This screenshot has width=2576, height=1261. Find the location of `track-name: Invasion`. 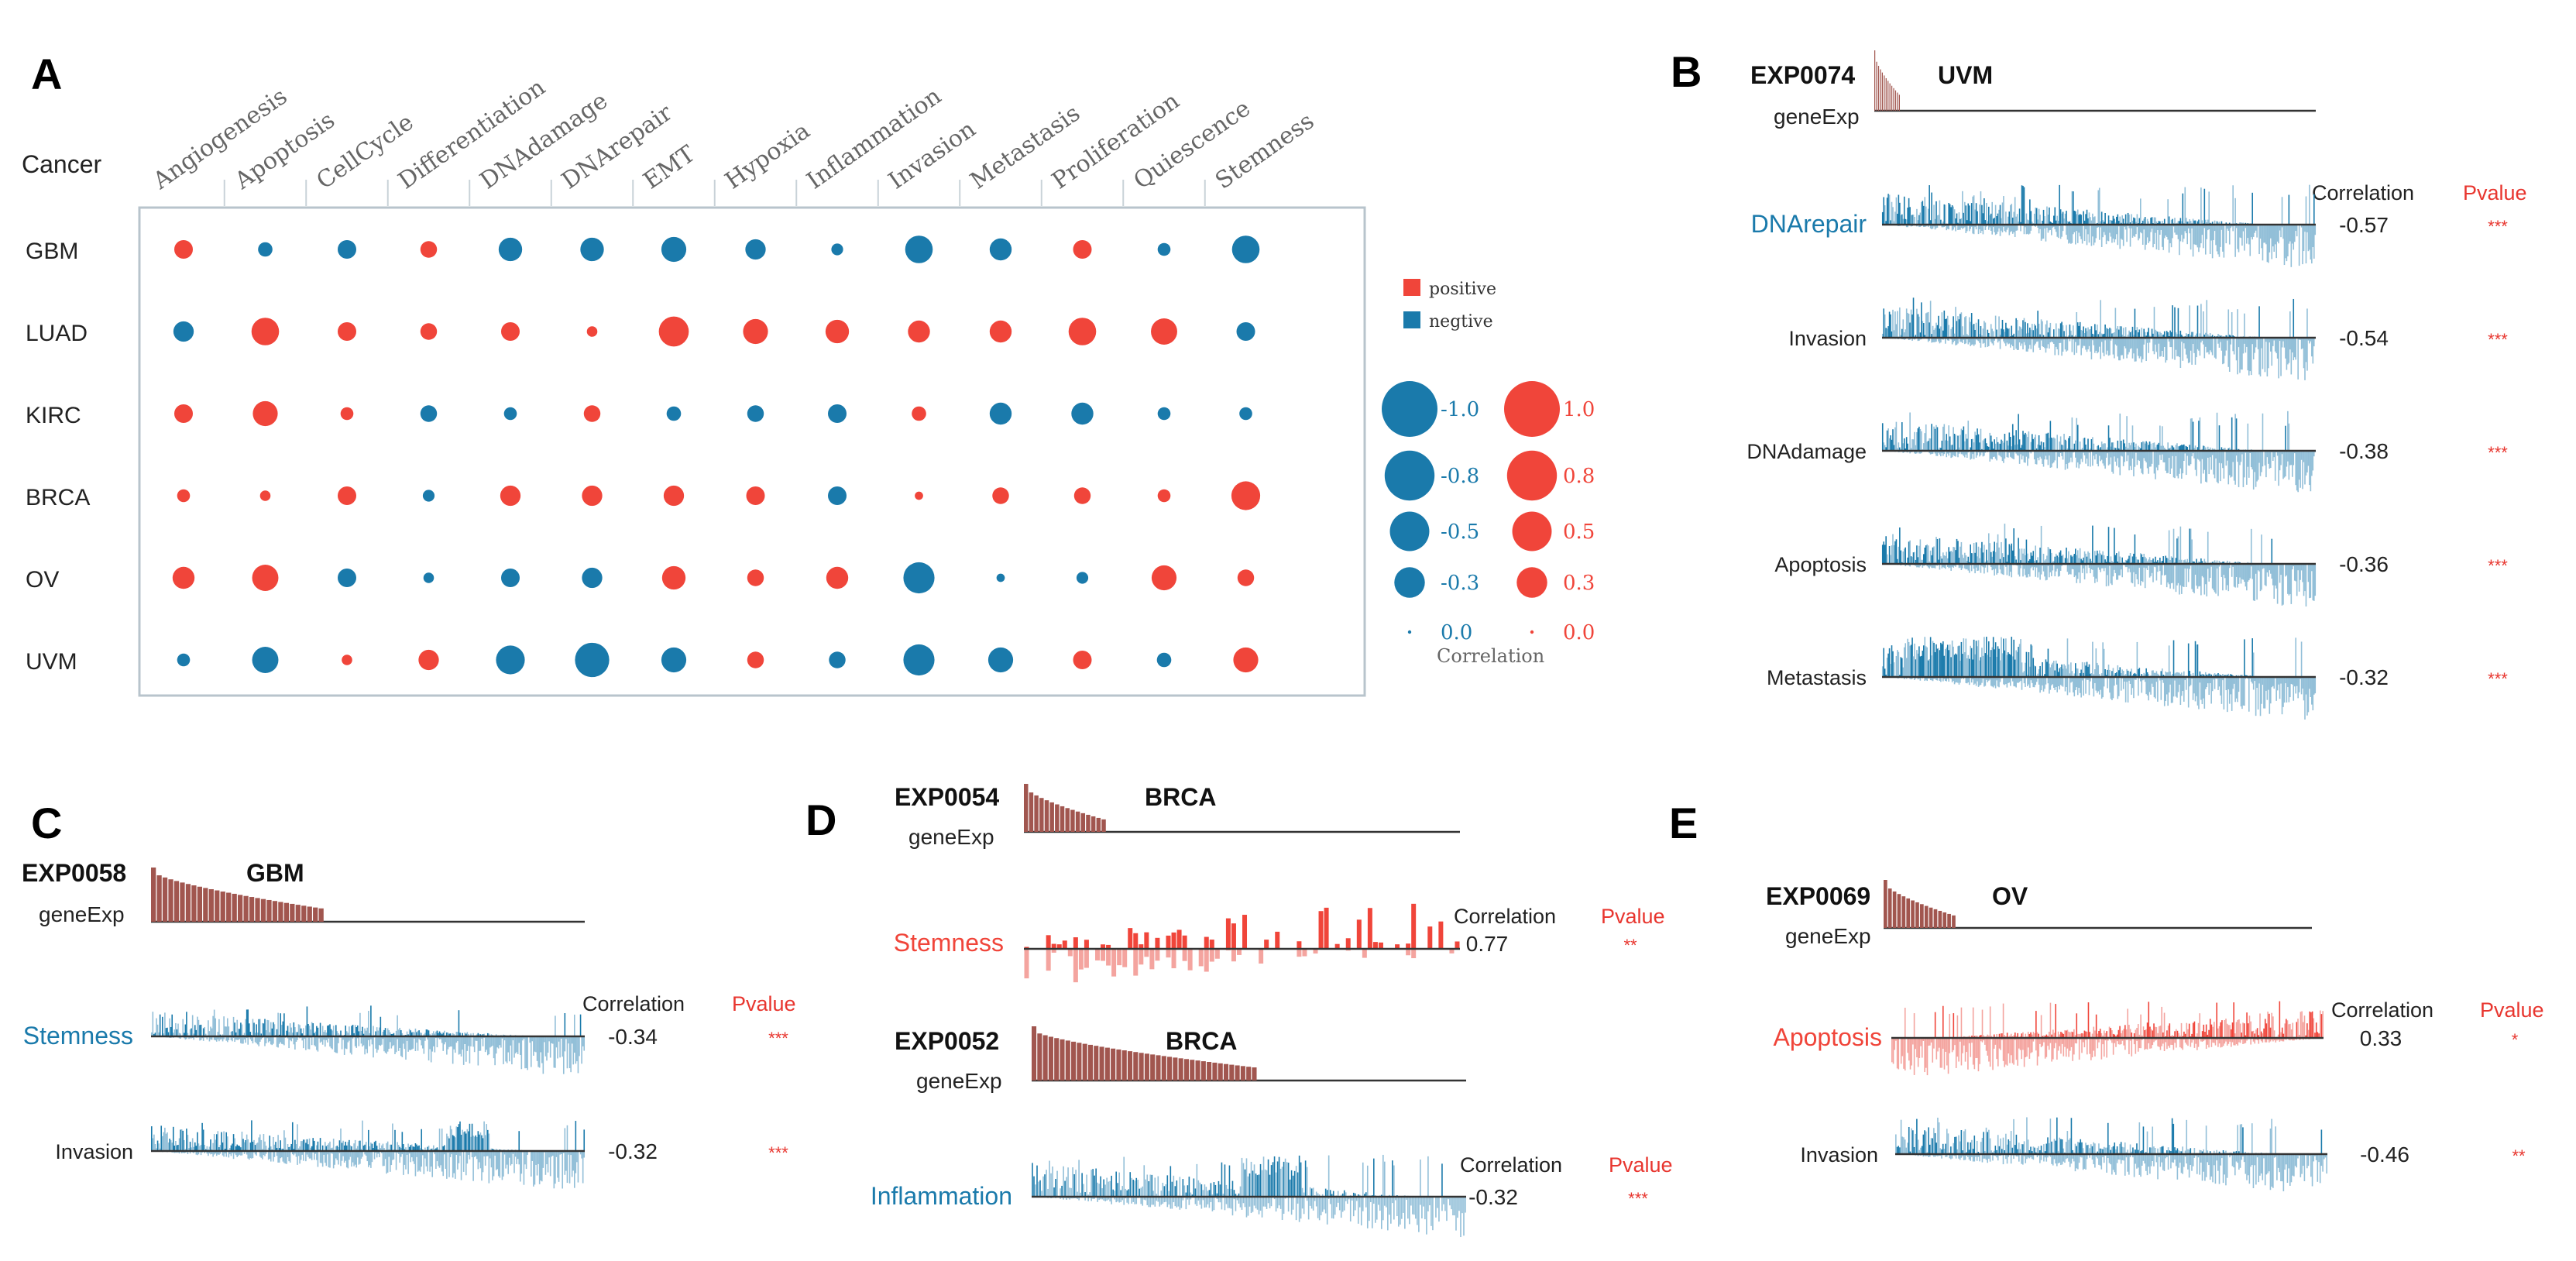

track-name: Invasion is located at coordinates (1827, 338).